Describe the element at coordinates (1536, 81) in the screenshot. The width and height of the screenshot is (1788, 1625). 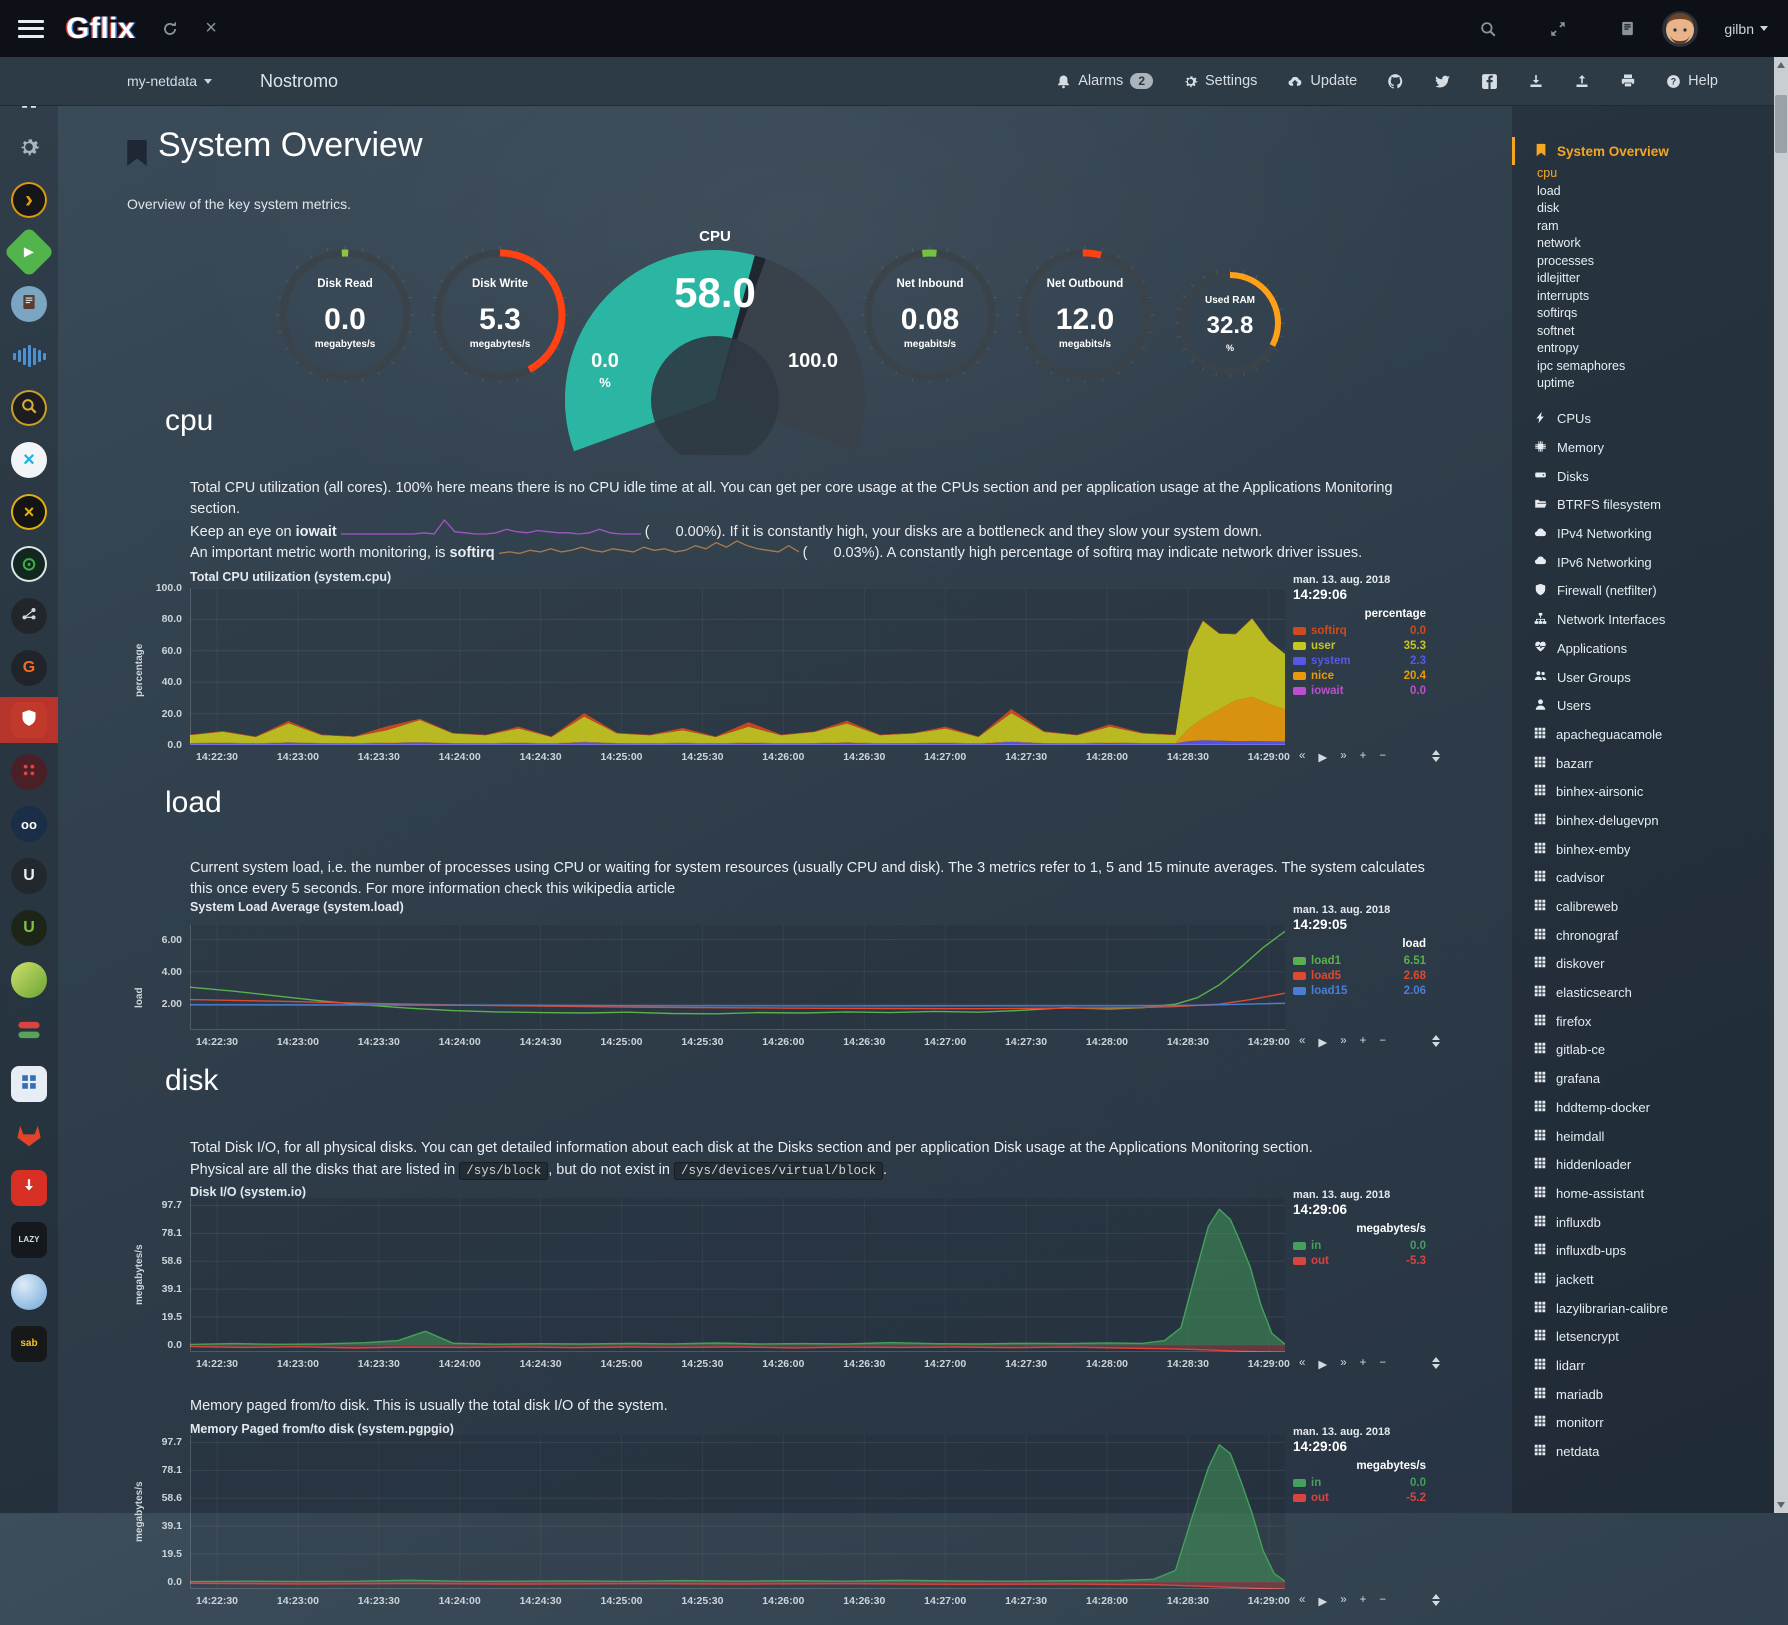
I see `import-button` at that location.